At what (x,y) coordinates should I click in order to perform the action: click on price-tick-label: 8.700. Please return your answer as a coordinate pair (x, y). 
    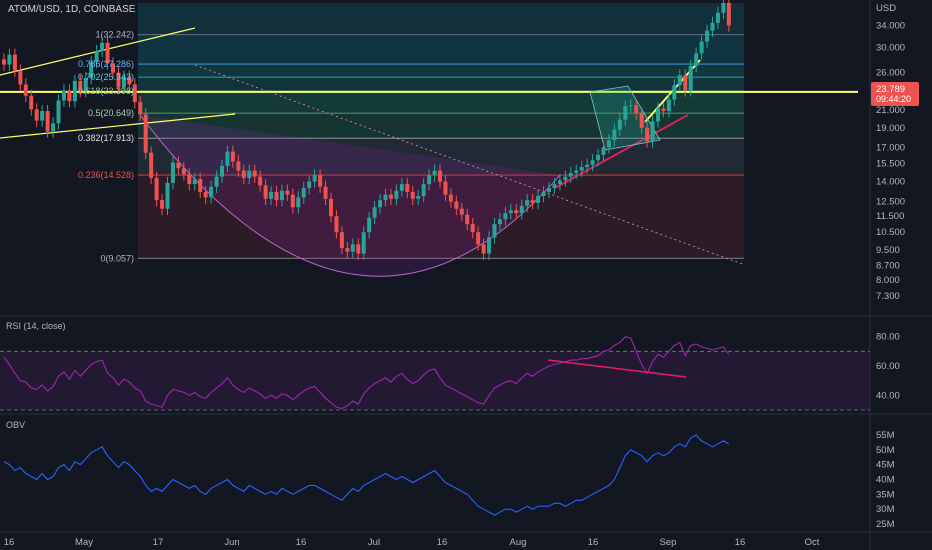
    Looking at the image, I should click on (888, 265).